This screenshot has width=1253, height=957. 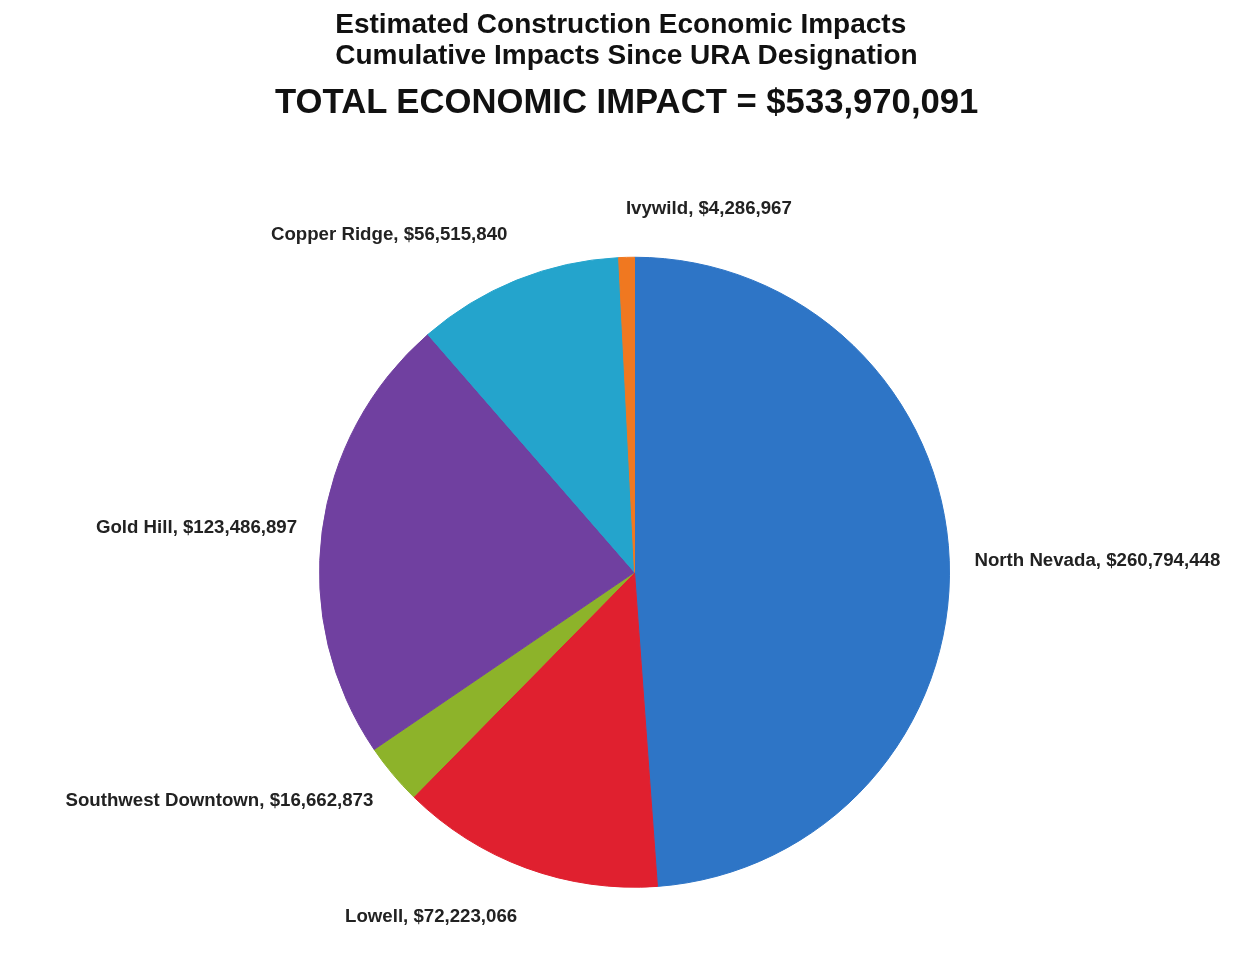 What do you see at coordinates (1097, 559) in the screenshot?
I see `slice-label: North Nevada, $260,794,448` at bounding box center [1097, 559].